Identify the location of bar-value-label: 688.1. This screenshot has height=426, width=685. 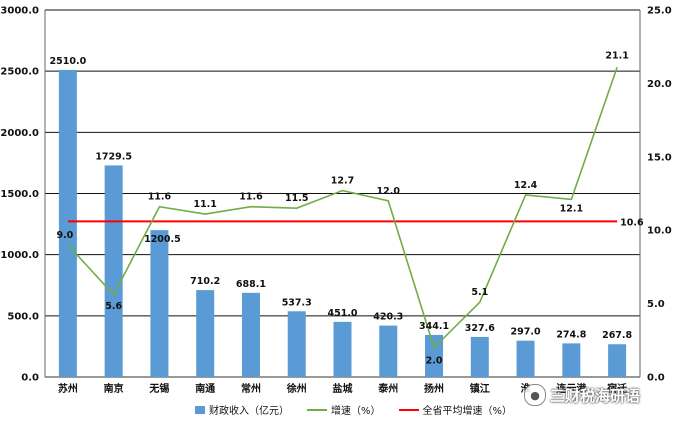
(251, 284).